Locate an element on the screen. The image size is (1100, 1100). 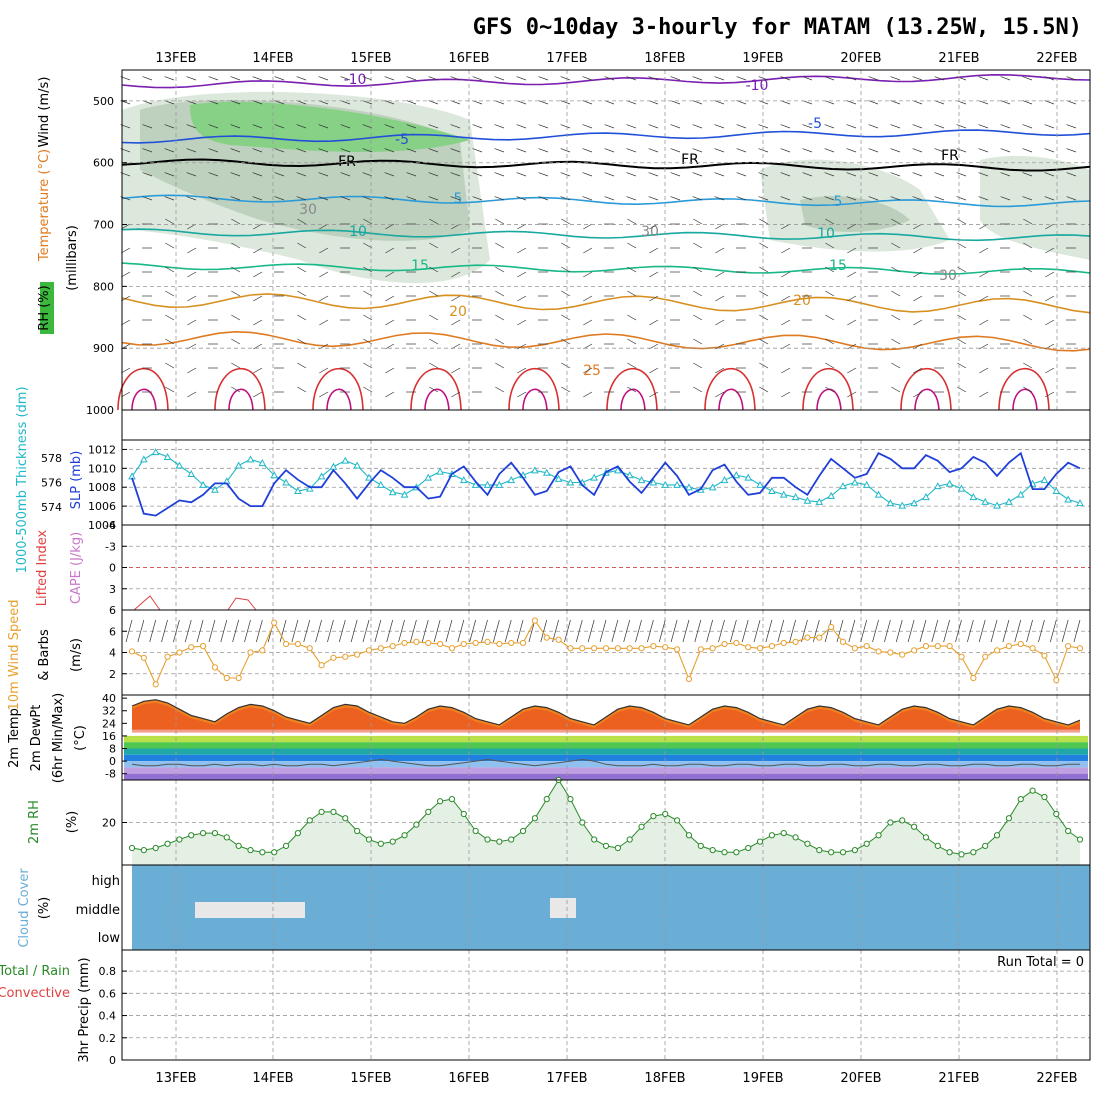
y-tick-label: 1004 is located at coordinates (102, 525).